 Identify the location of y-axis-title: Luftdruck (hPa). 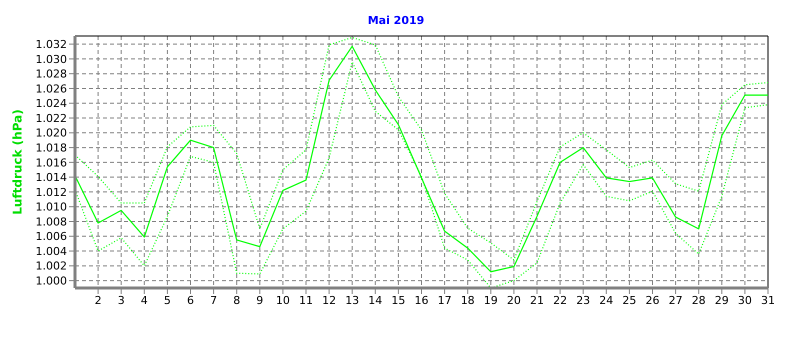
(17, 162).